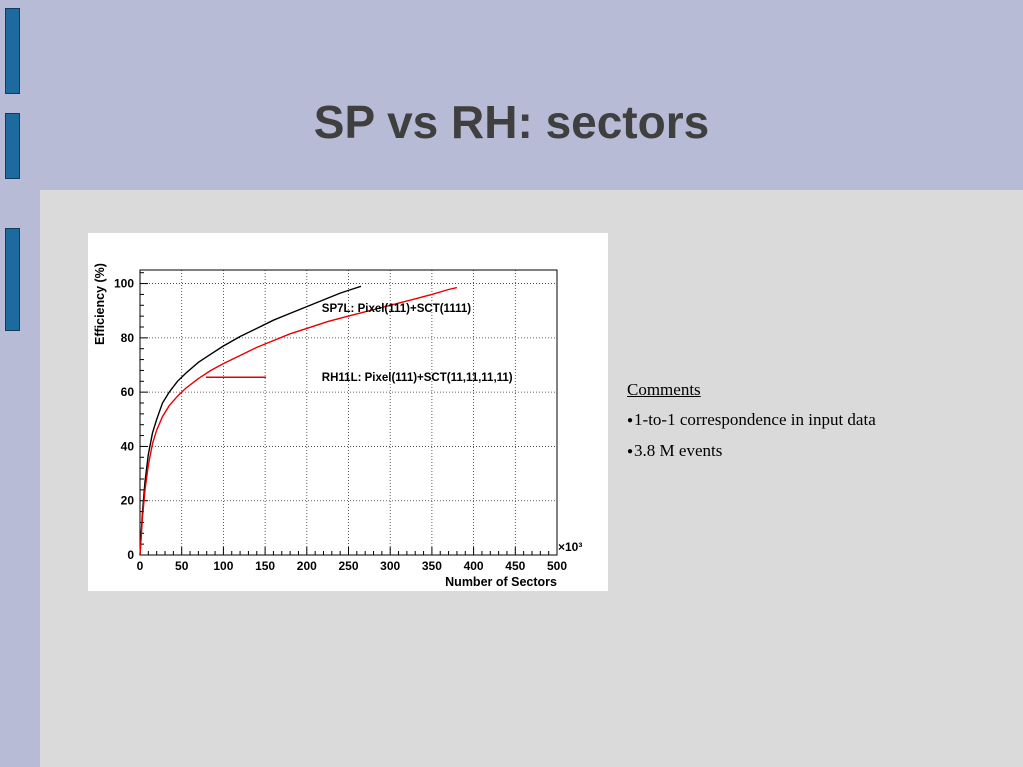  I want to click on y-axis-title: Efficiency (%), so click(100, 304).